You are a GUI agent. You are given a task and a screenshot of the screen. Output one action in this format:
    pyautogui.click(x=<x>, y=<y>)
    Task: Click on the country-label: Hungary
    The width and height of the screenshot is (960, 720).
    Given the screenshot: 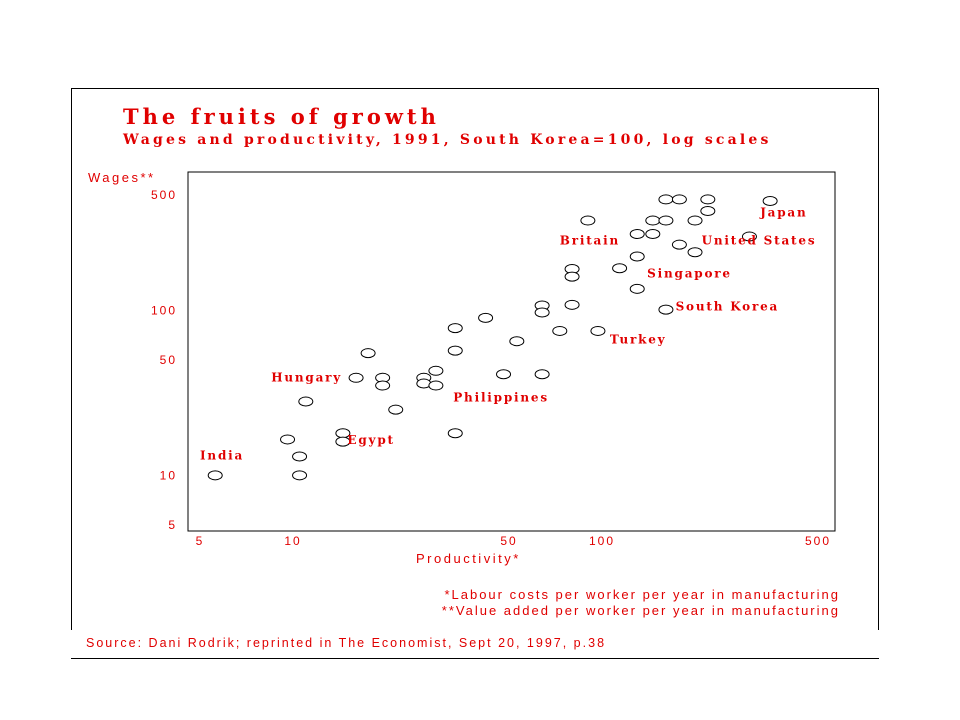 What is the action you would take?
    pyautogui.click(x=306, y=378)
    